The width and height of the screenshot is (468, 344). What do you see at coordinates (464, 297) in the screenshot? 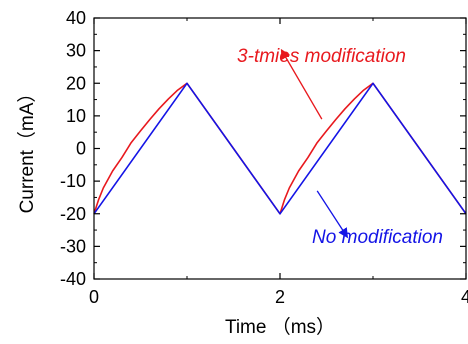
I see `x-tick-label: 4` at bounding box center [464, 297].